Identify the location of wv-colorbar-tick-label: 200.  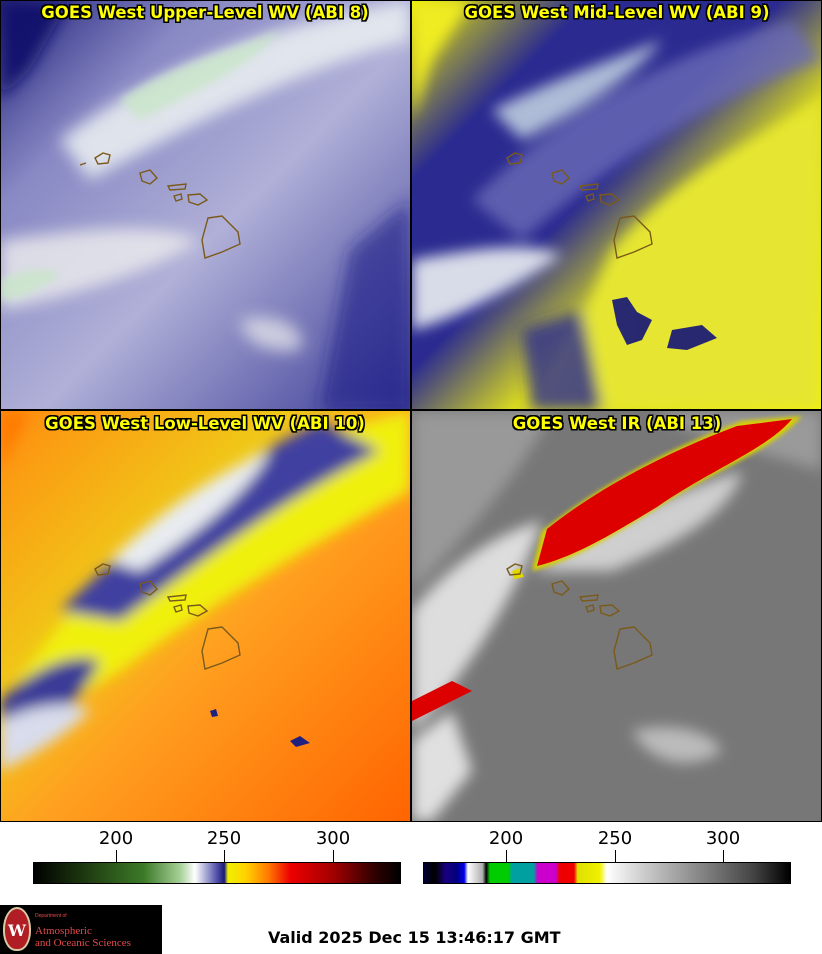
(116, 838).